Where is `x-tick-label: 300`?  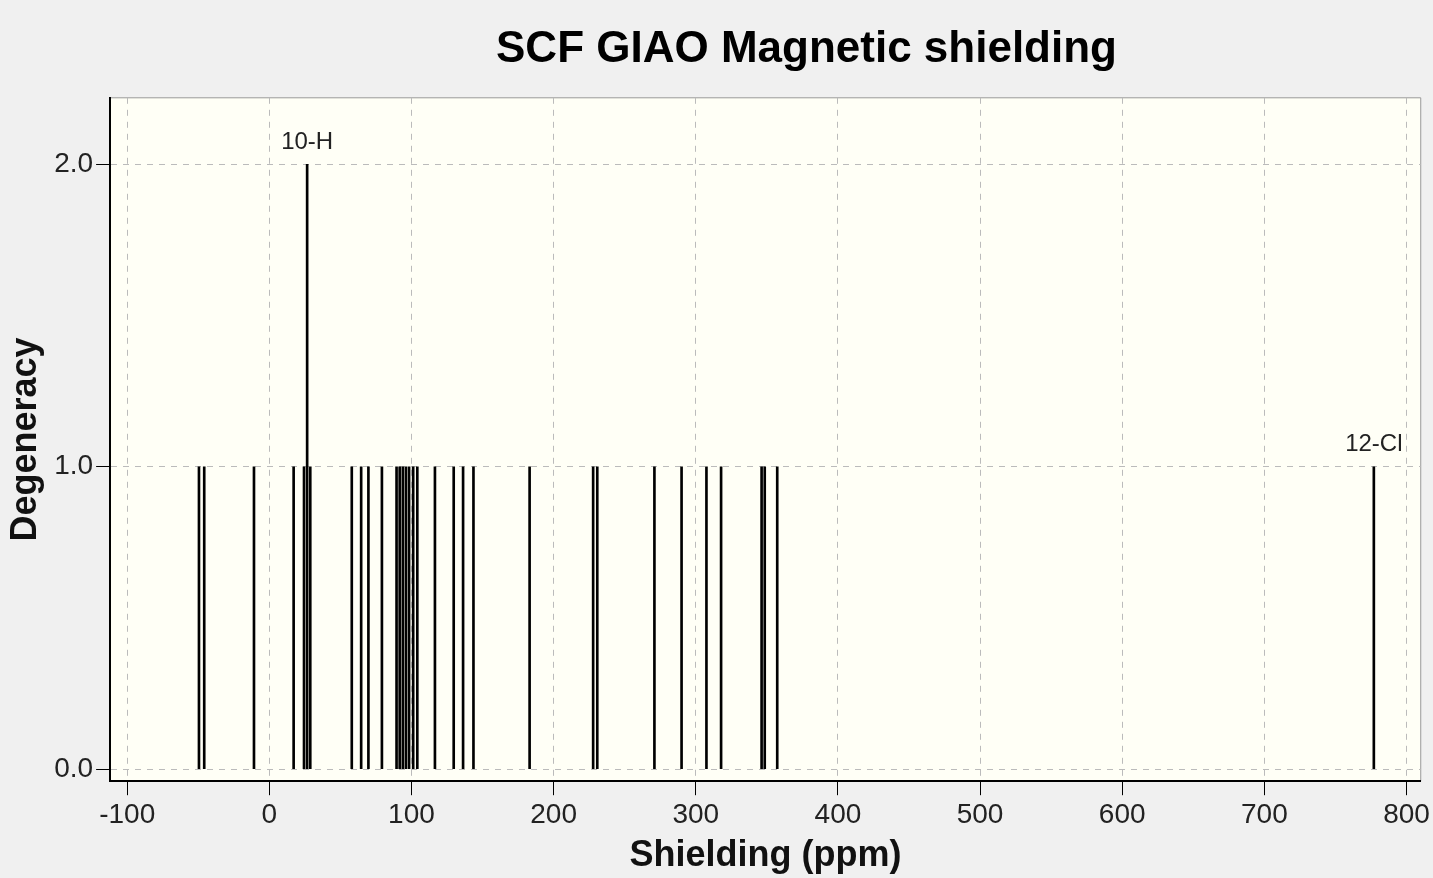
x-tick-label: 300 is located at coordinates (696, 813).